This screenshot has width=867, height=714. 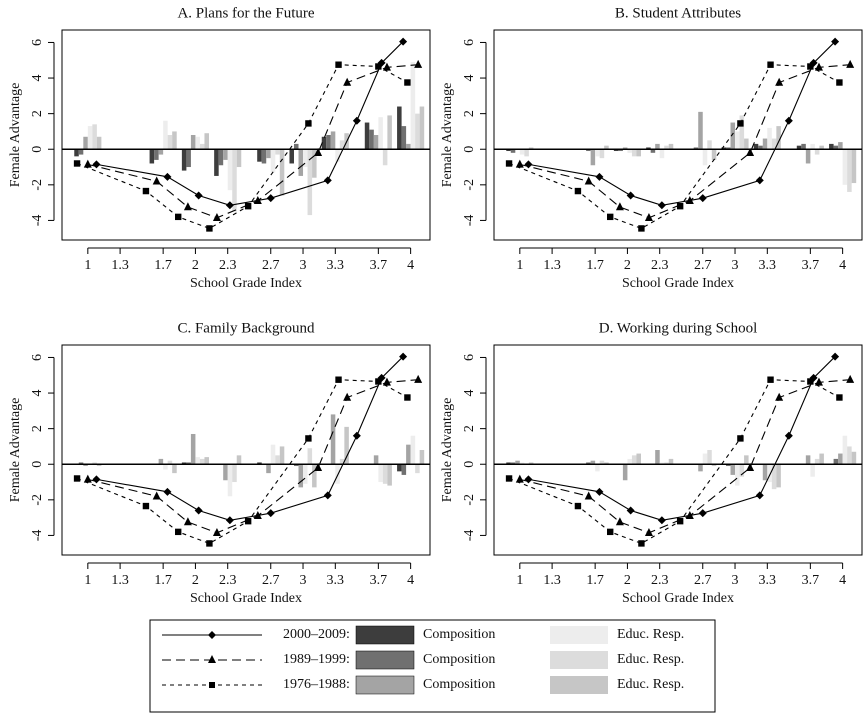 I want to click on x-tick-label: 4, so click(x=410, y=265).